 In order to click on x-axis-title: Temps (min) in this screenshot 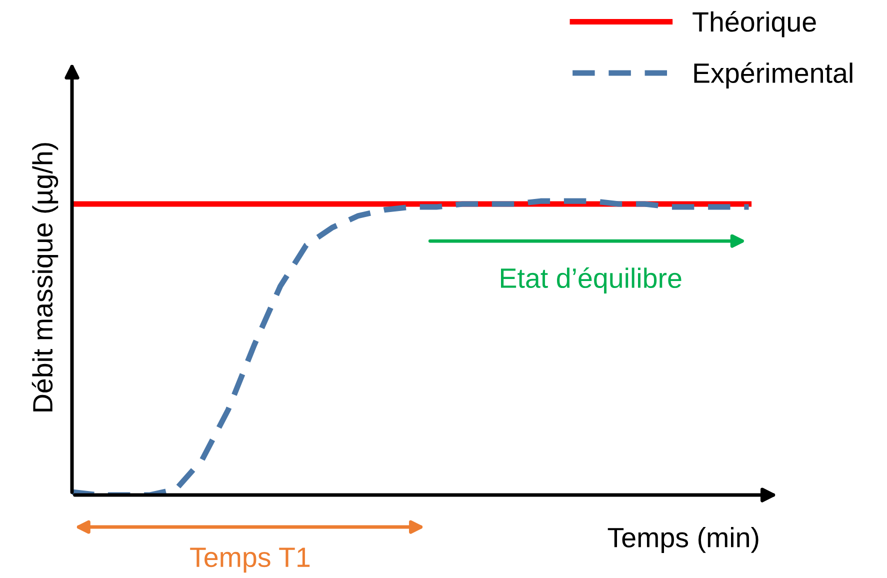, I will do `click(683, 540)`.